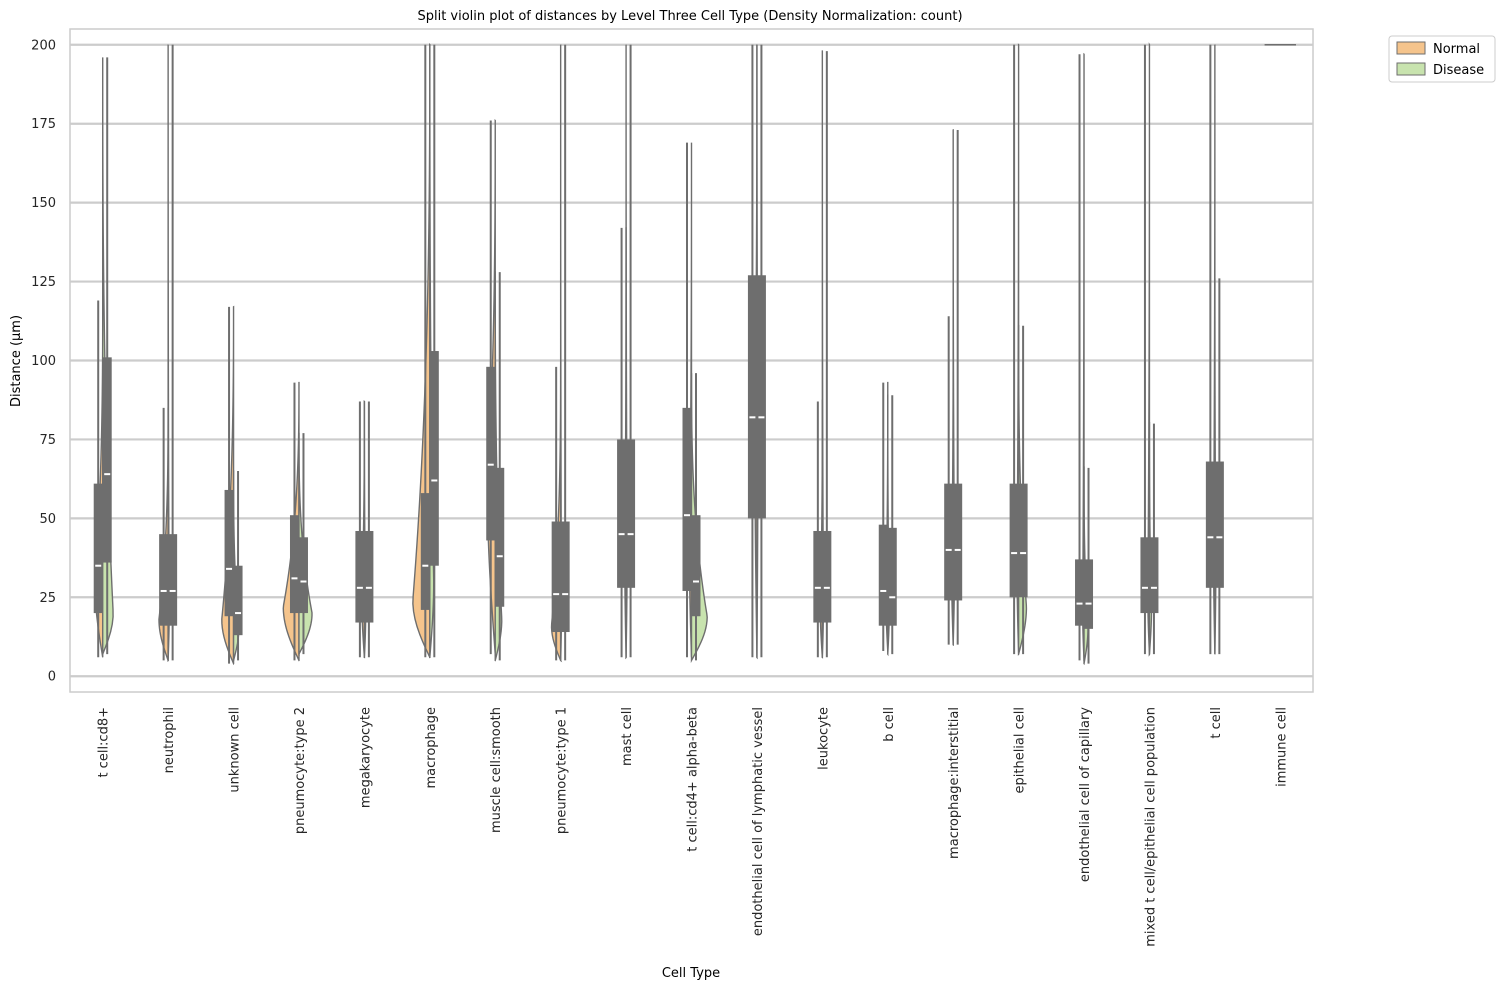  Describe the element at coordinates (562, 770) in the screenshot. I see `x-tick-label-pneumocyte-type-1: pneumocyte:type 1` at that location.